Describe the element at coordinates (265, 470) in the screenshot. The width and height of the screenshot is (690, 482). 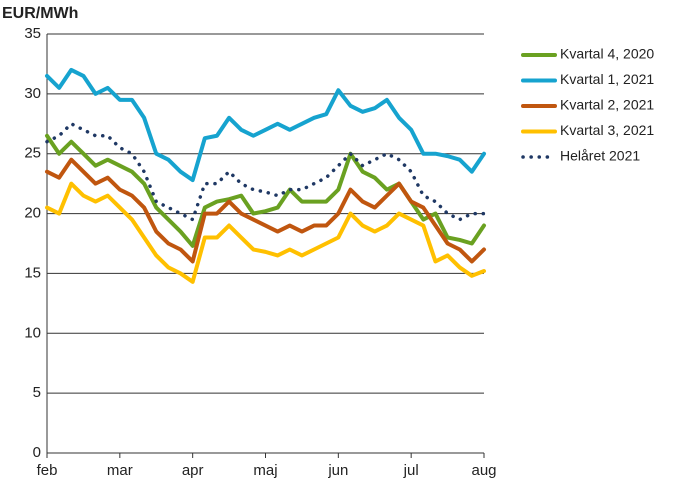
I see `x-tick-label: maj` at that location.